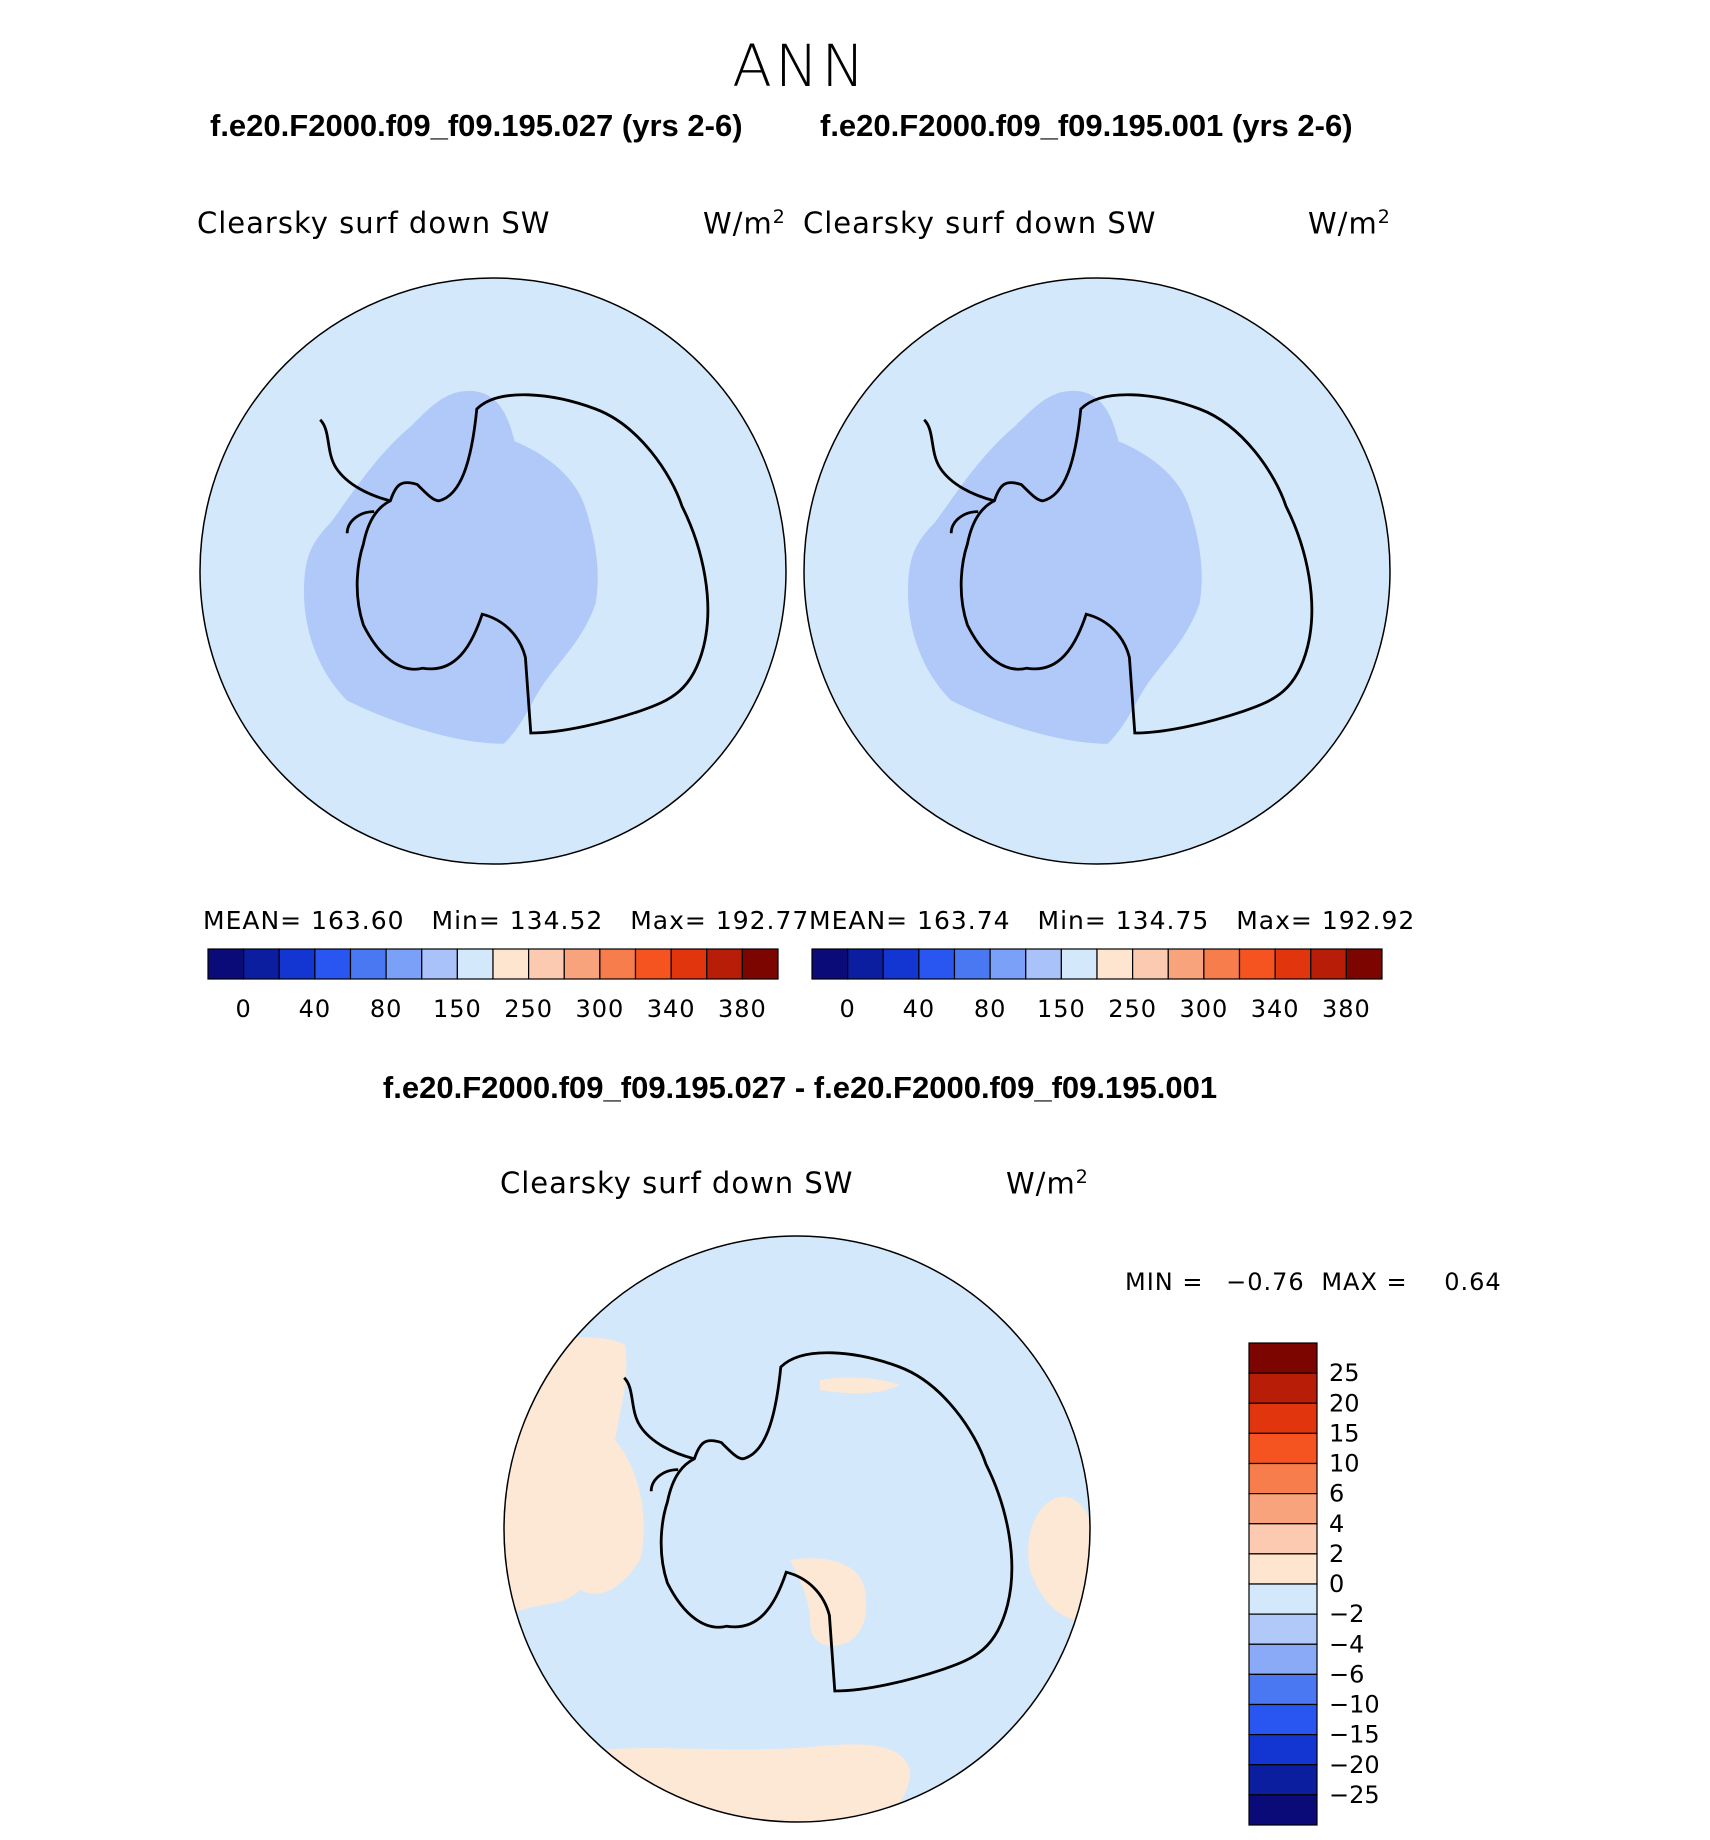  What do you see at coordinates (1354, 1765) in the screenshot?
I see `diff-colorbar-tick-label: −20` at bounding box center [1354, 1765].